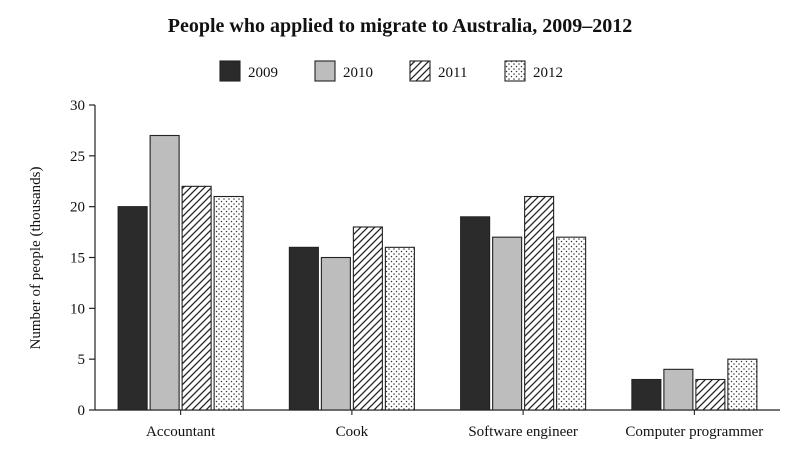 This screenshot has height=452, width=800. Describe the element at coordinates (710, 394) in the screenshot. I see `bar-2011-computer-programmer` at that location.